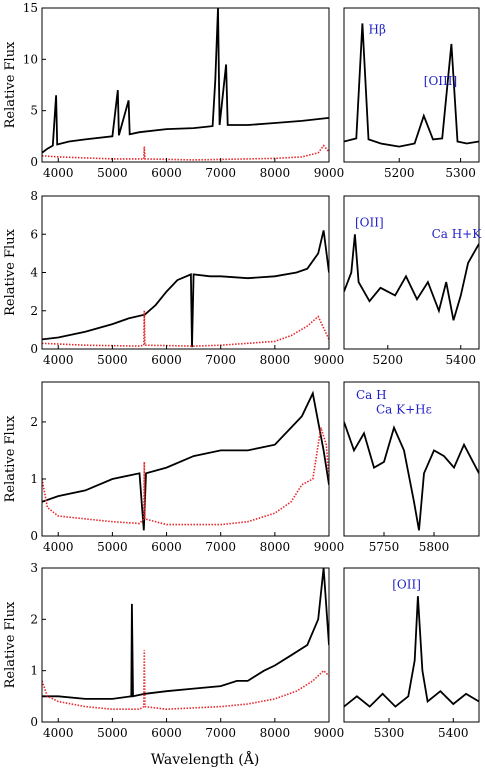 This screenshot has height=775, width=485. I want to click on panel-row4-zoom: 5300 5400 [OII], so click(411, 653).